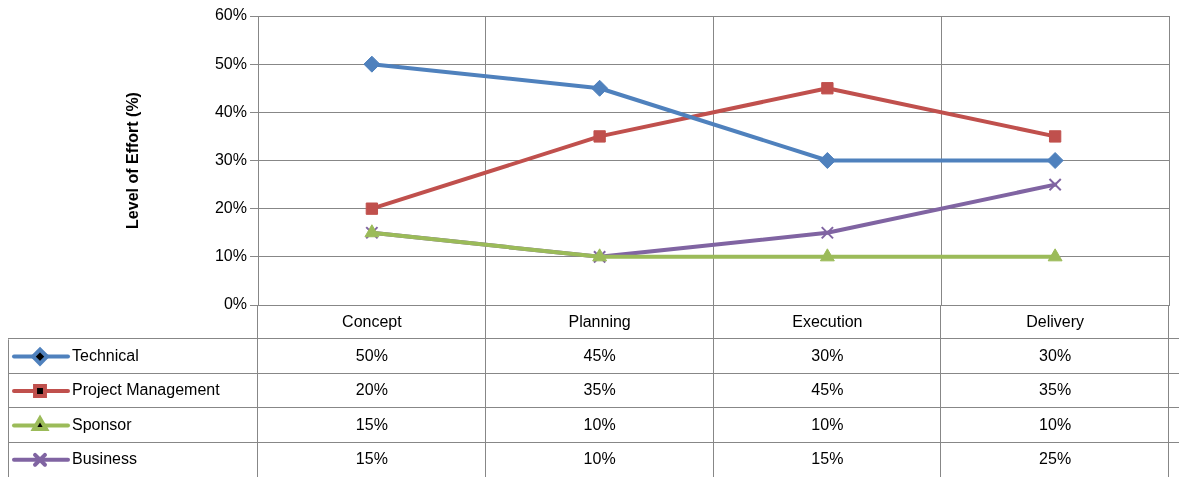  What do you see at coordinates (230, 256) in the screenshot?
I see `y-tick-label: 10%` at bounding box center [230, 256].